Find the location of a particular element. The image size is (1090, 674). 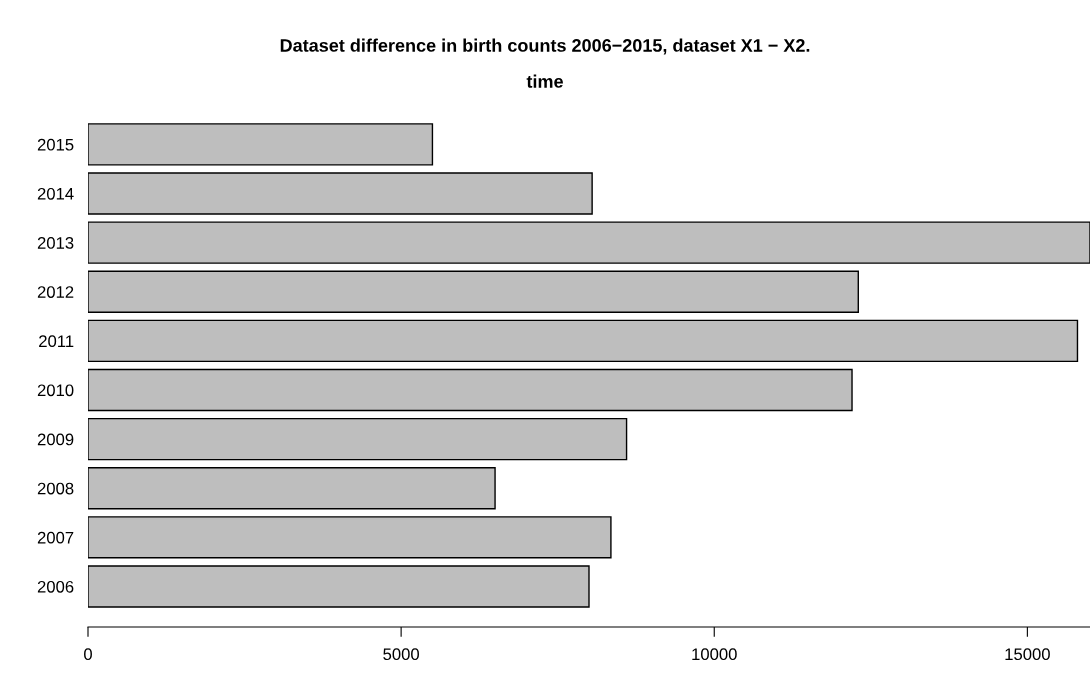

y-tick-label: 2007 is located at coordinates (55, 537).